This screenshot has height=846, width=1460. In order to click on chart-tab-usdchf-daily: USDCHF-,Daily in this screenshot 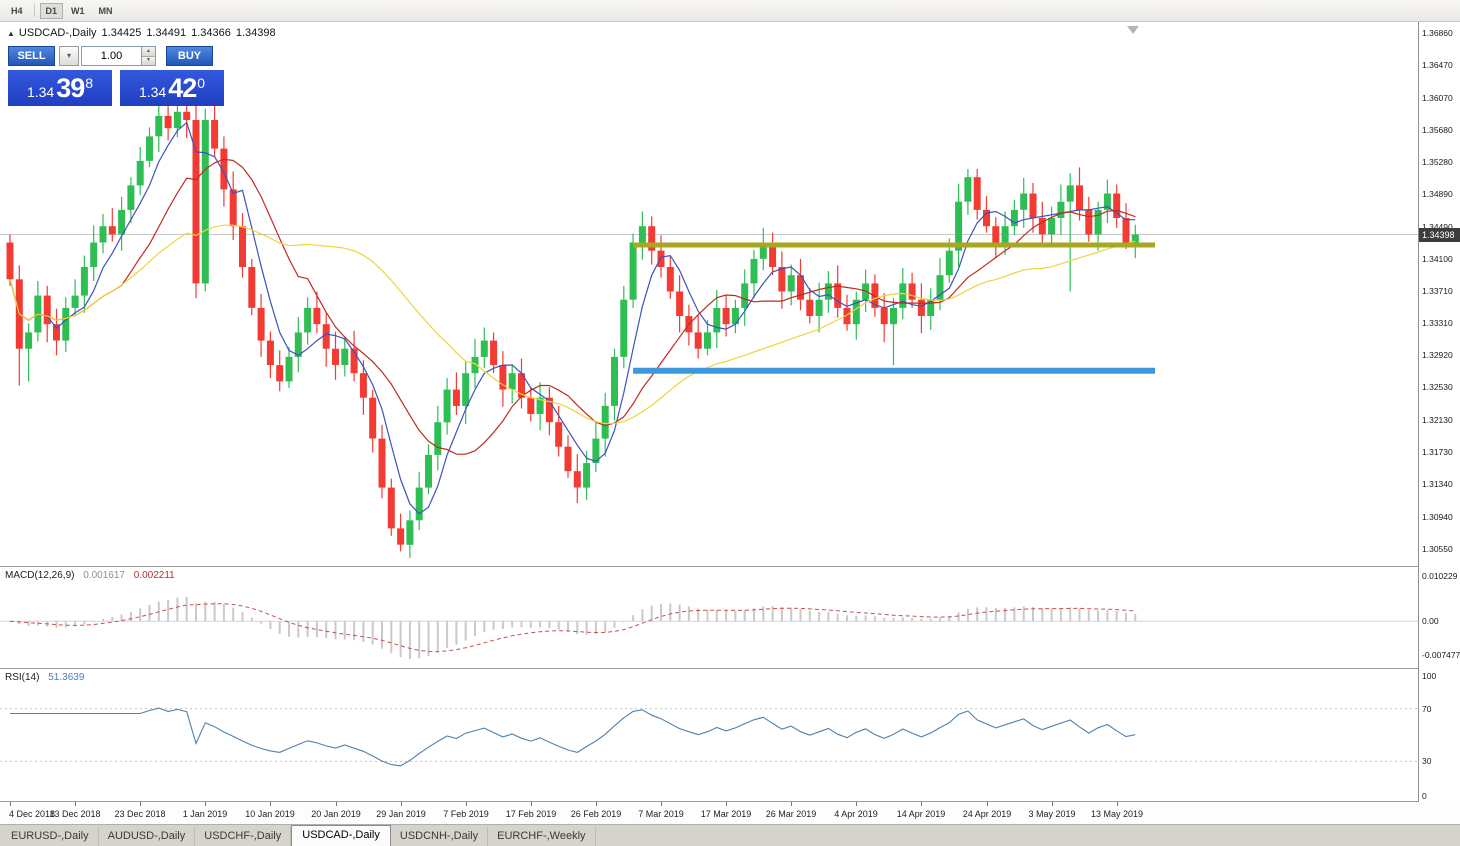, I will do `click(243, 836)`.